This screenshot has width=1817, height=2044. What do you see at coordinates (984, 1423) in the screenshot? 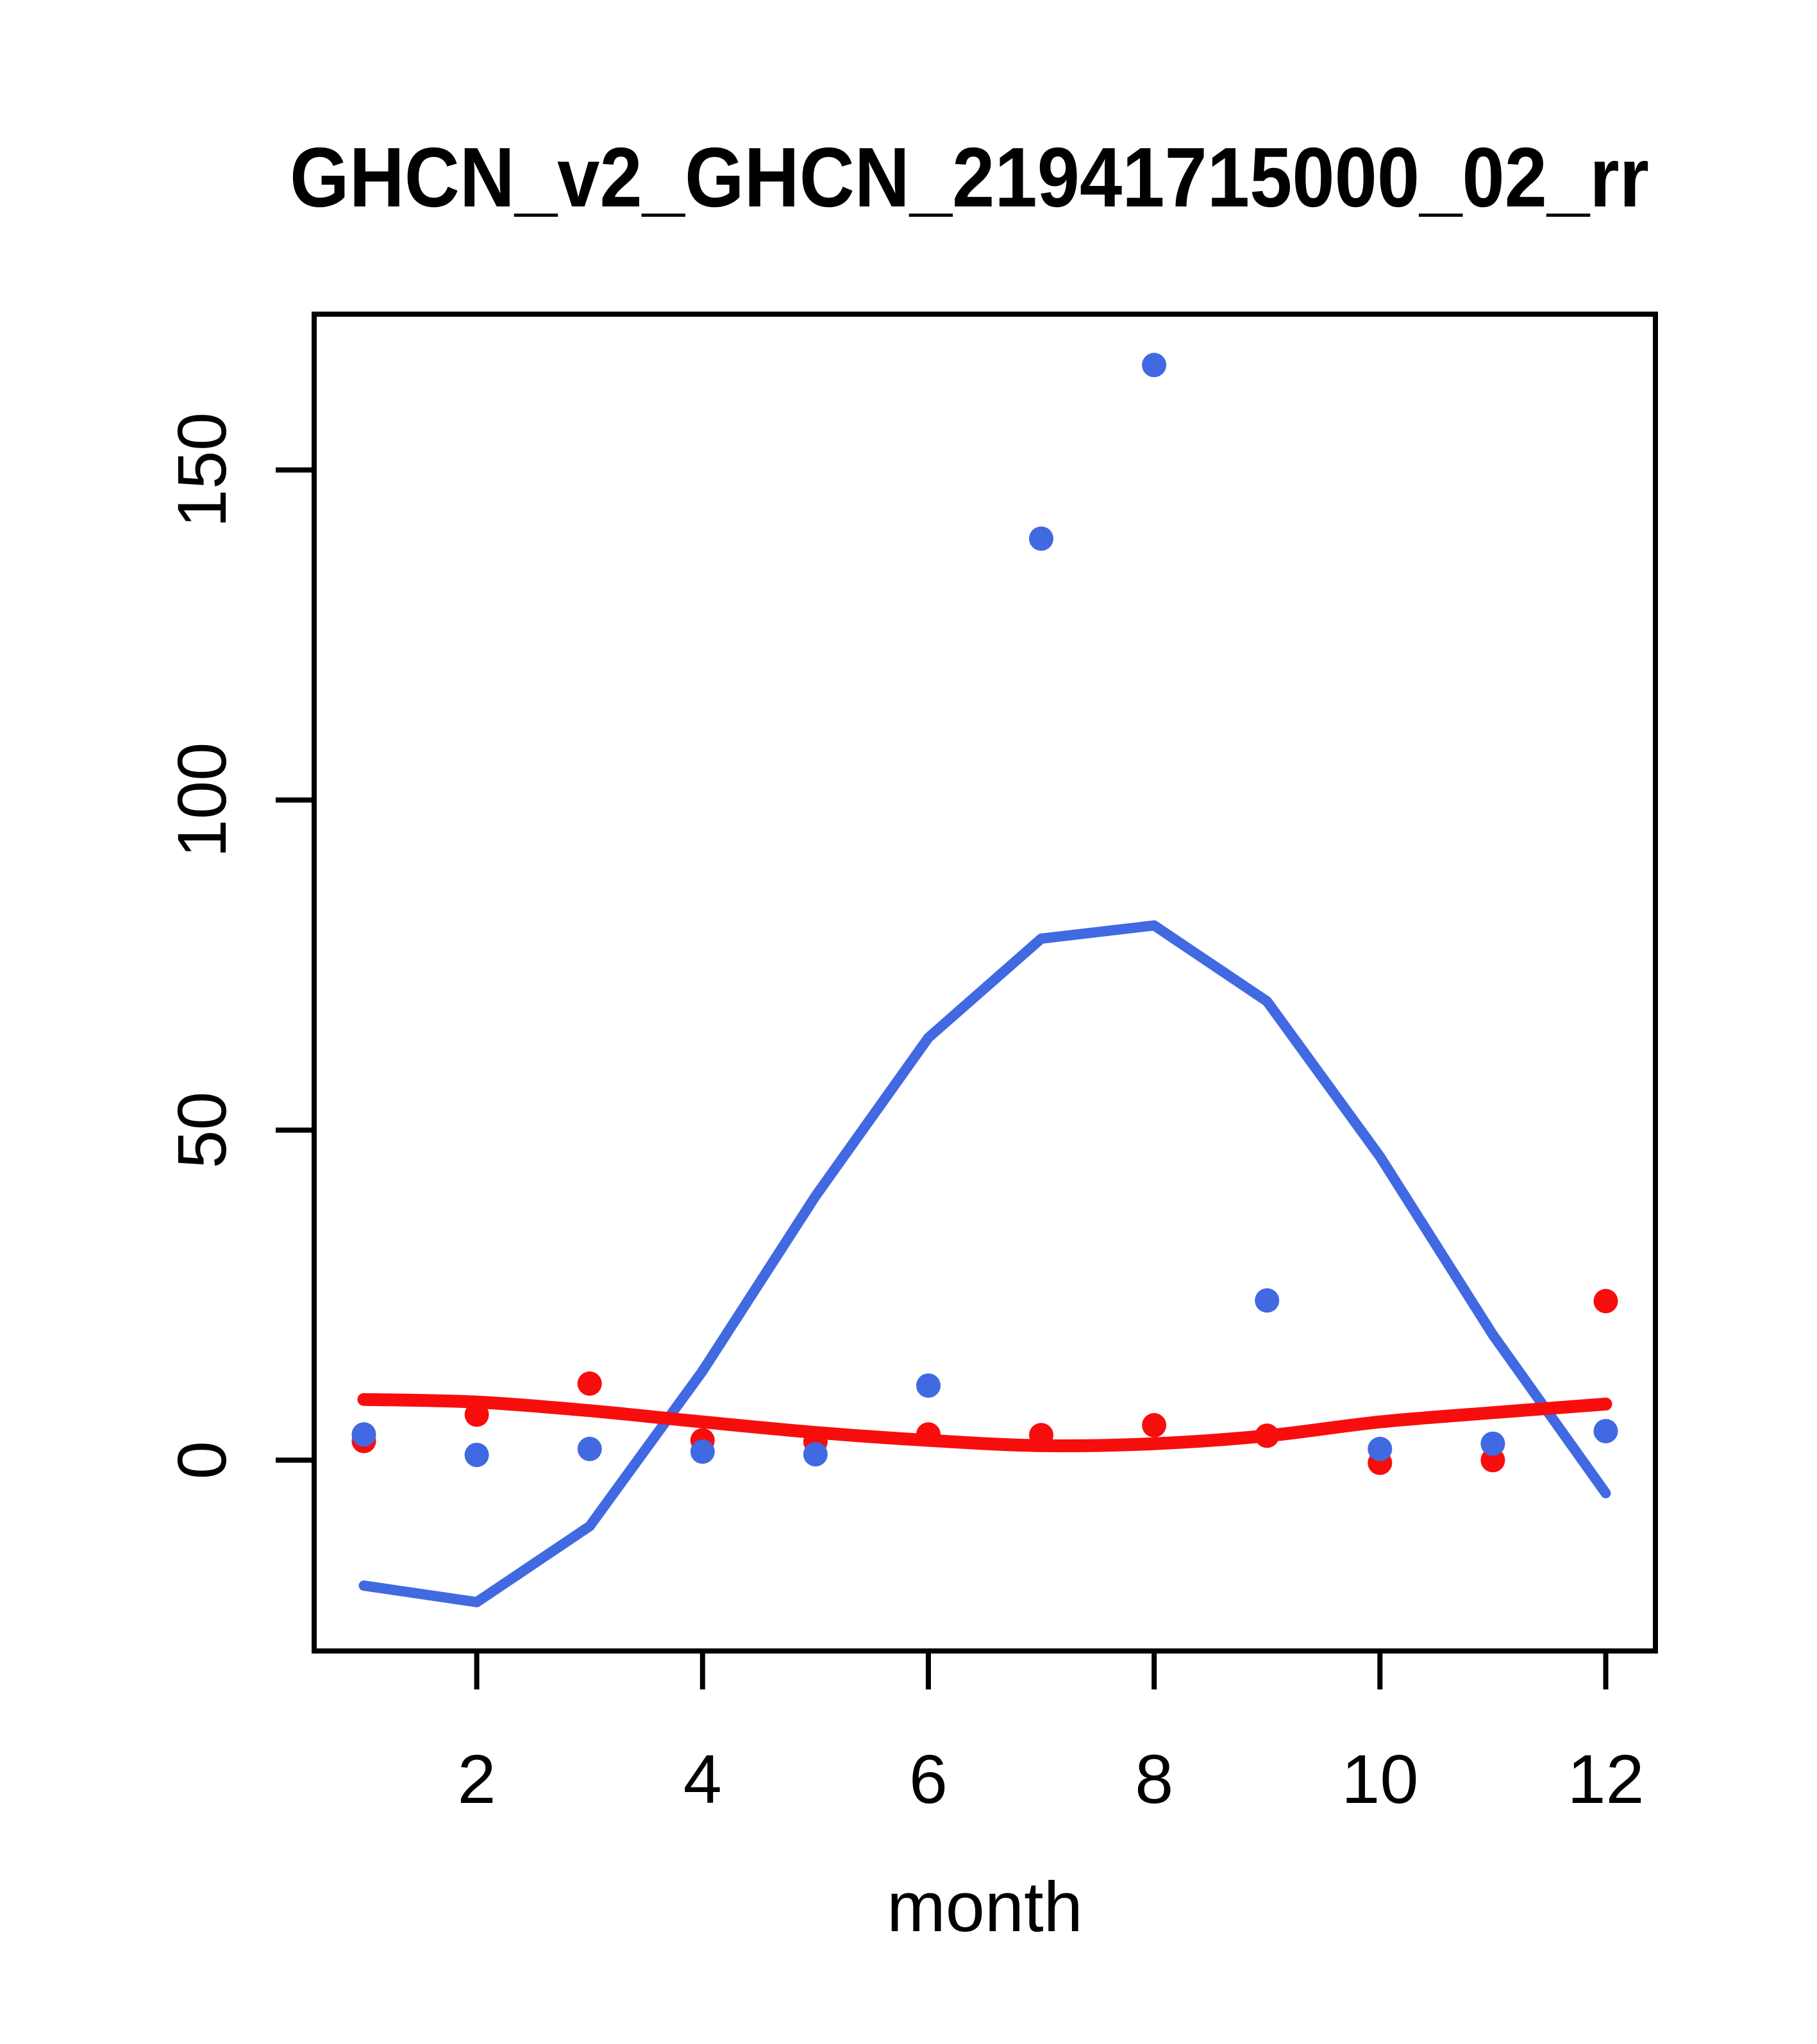
I see `red-smooth-line` at bounding box center [984, 1423].